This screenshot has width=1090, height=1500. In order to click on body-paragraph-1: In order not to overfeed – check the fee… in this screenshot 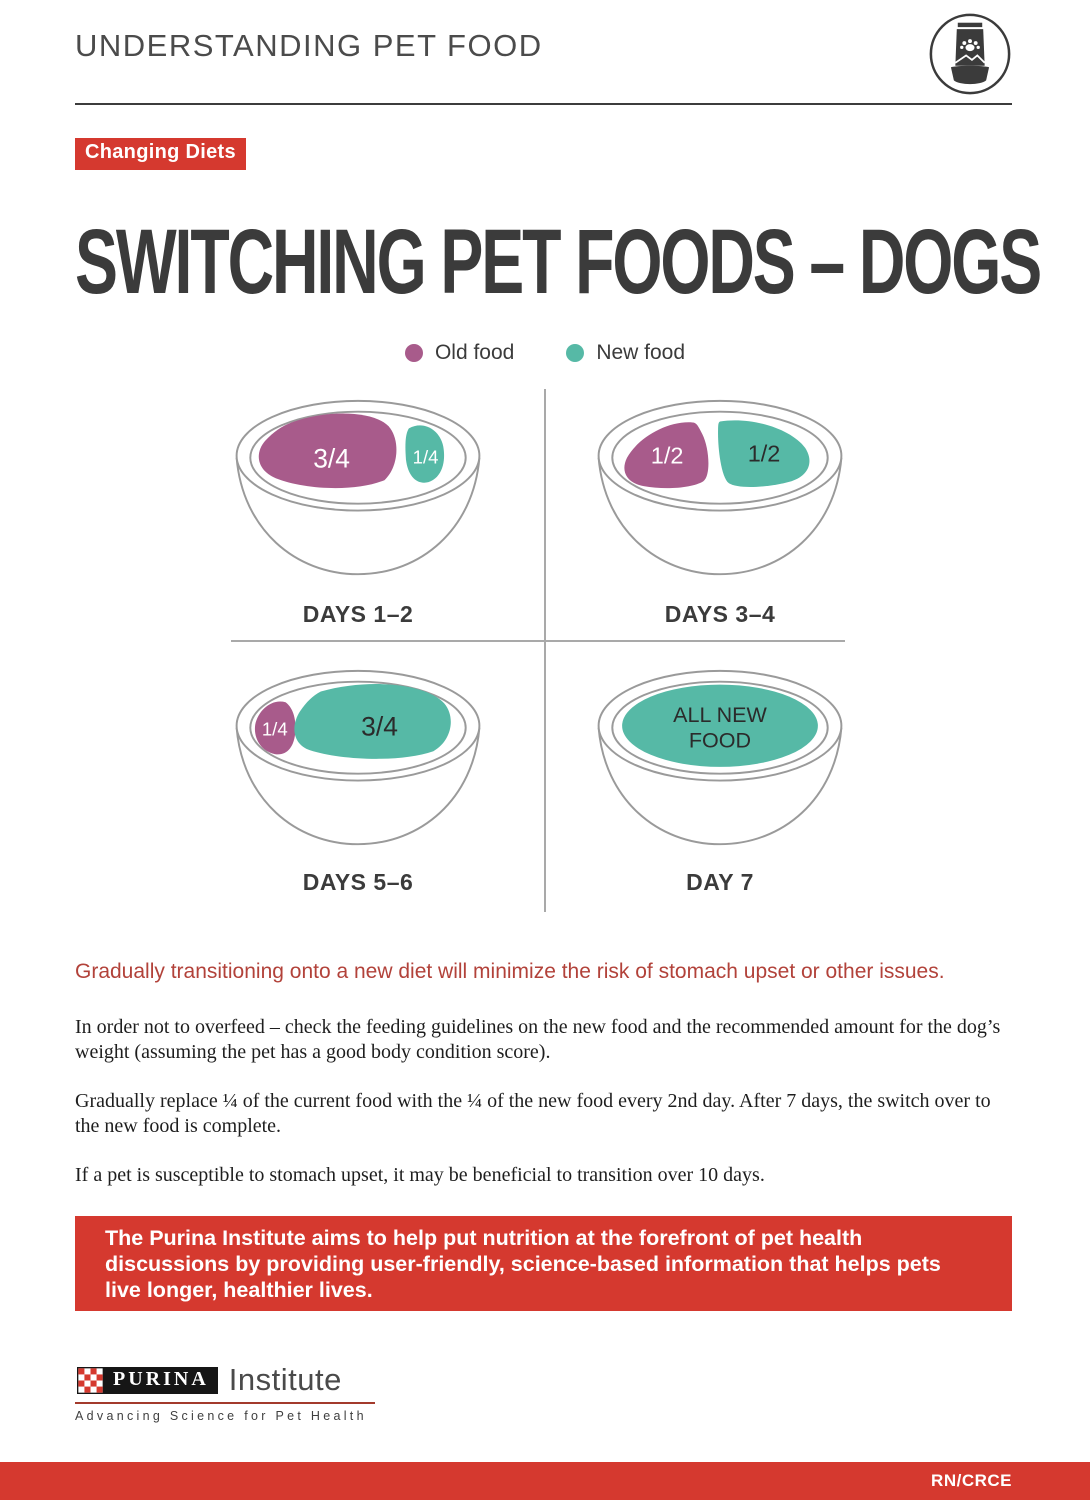, I will do `click(538, 1039)`.